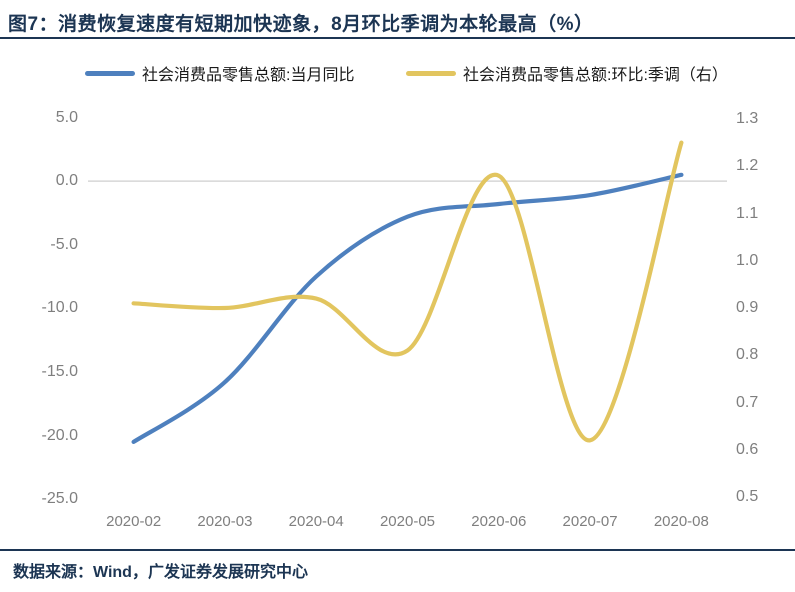 This screenshot has width=795, height=592. I want to click on right-axis-tick-label: 1.3, so click(747, 118).